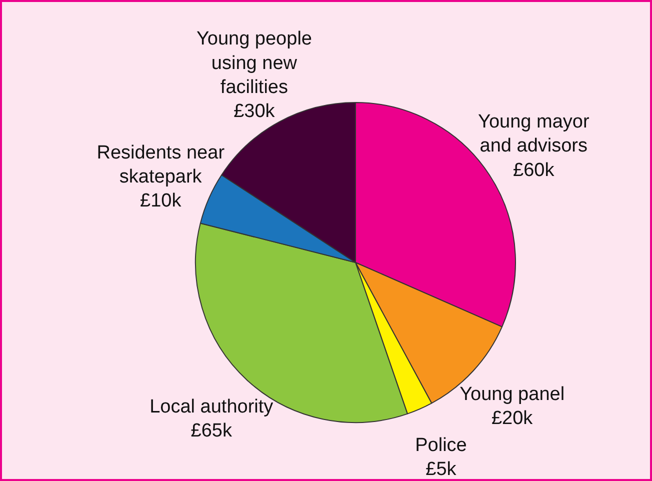 This screenshot has width=652, height=481. What do you see at coordinates (441, 469) in the screenshot?
I see `data-label: £5k` at bounding box center [441, 469].